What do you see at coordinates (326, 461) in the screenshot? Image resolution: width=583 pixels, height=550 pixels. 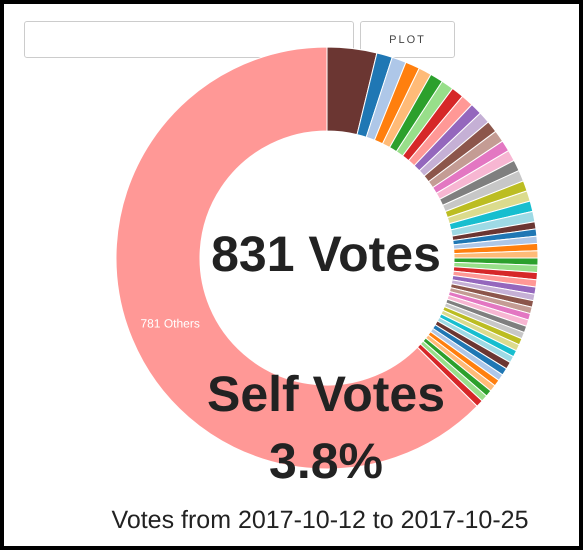 I see `text: 3.8%` at bounding box center [326, 461].